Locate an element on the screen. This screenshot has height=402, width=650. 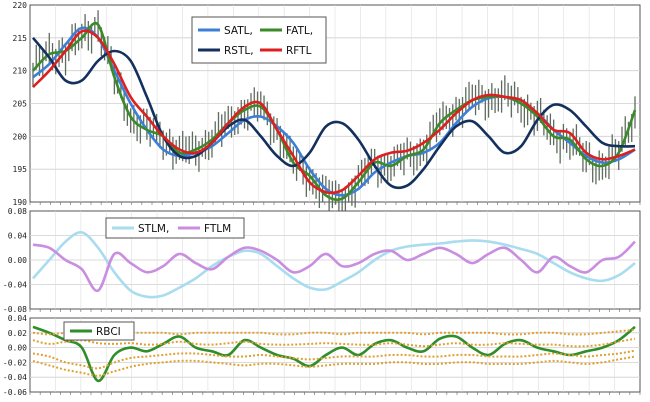
y-tick-label: 0.08 is located at coordinates (17, 211).